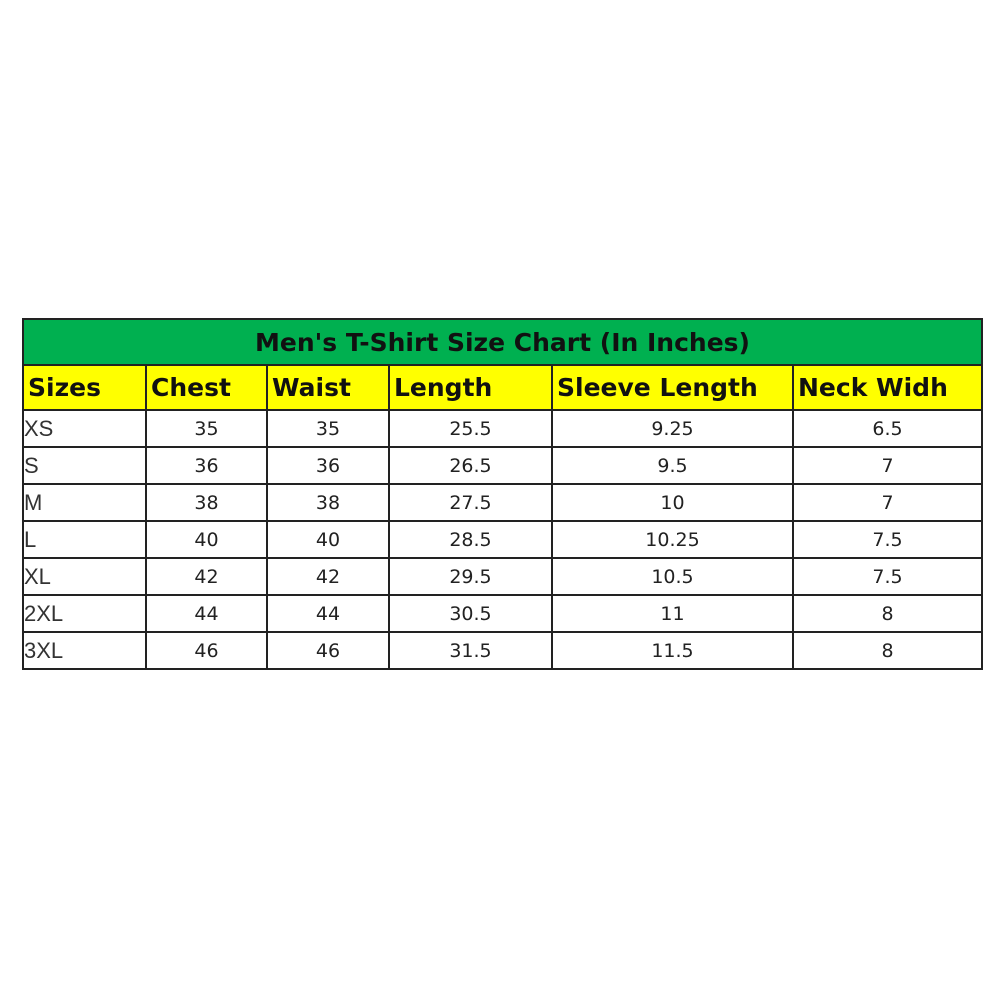  I want to click on table-row: M 38 38 27.5 10 7, so click(502, 502).